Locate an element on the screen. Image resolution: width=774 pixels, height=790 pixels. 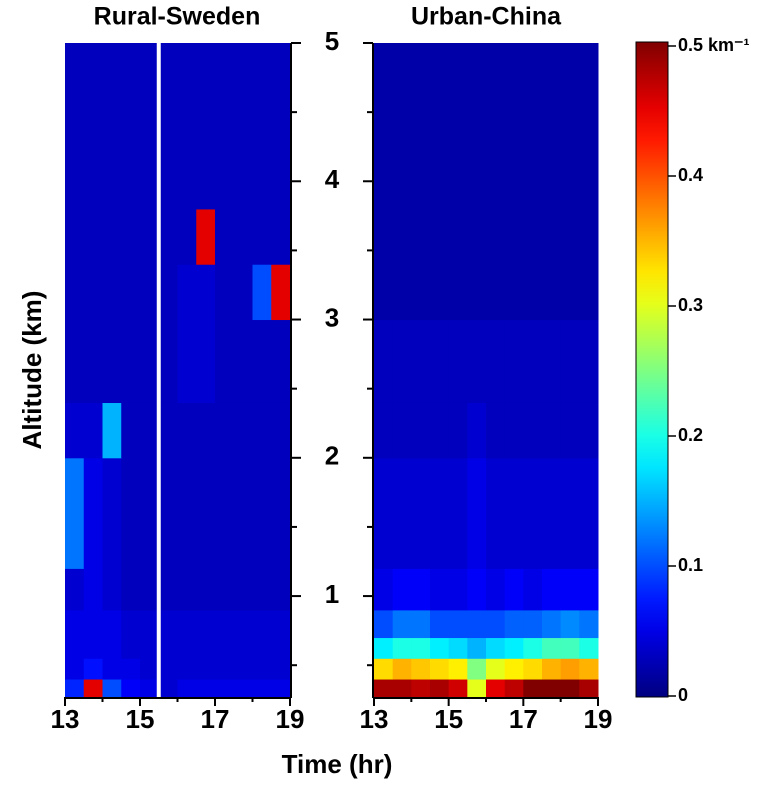
colorbar-tick-label: 0.4 is located at coordinates (690, 175).